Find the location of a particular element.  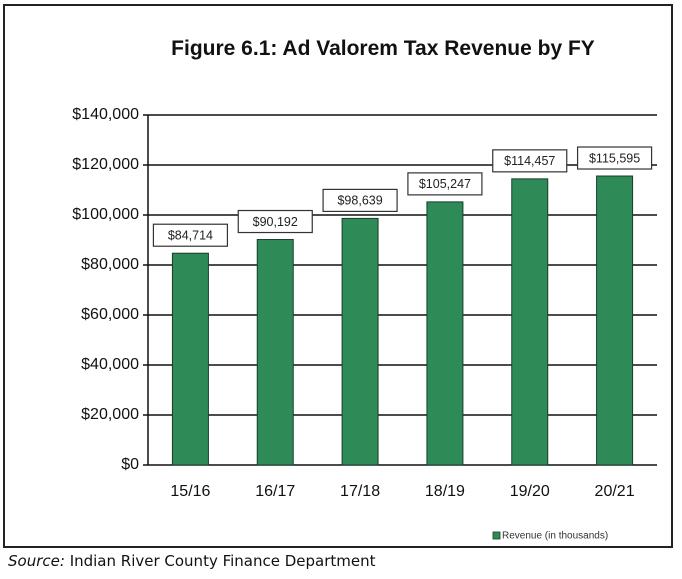

y-tick-label: $120,000 is located at coordinates (105, 164).